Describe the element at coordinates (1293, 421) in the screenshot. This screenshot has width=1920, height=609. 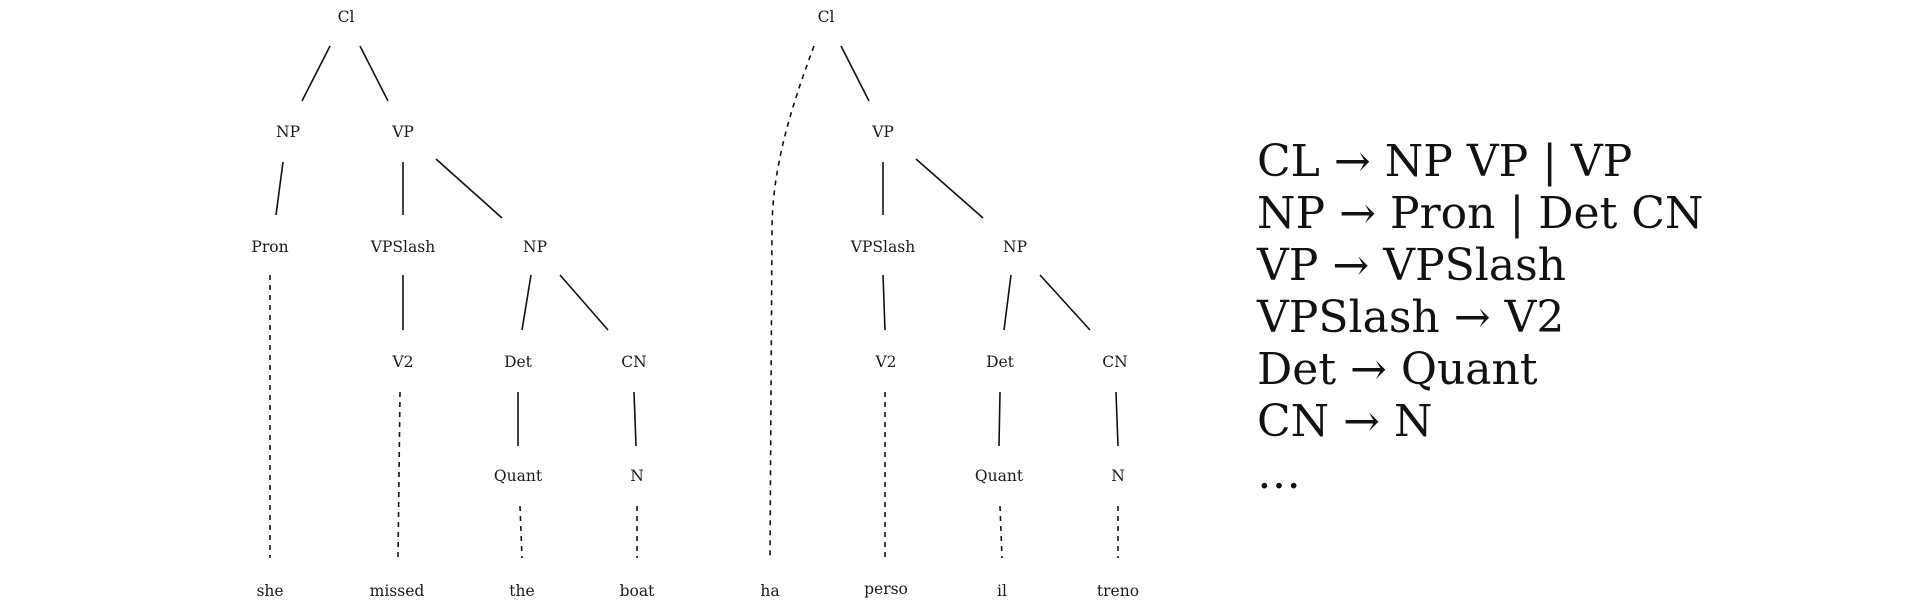
I see `rule-lhs: CN` at that location.